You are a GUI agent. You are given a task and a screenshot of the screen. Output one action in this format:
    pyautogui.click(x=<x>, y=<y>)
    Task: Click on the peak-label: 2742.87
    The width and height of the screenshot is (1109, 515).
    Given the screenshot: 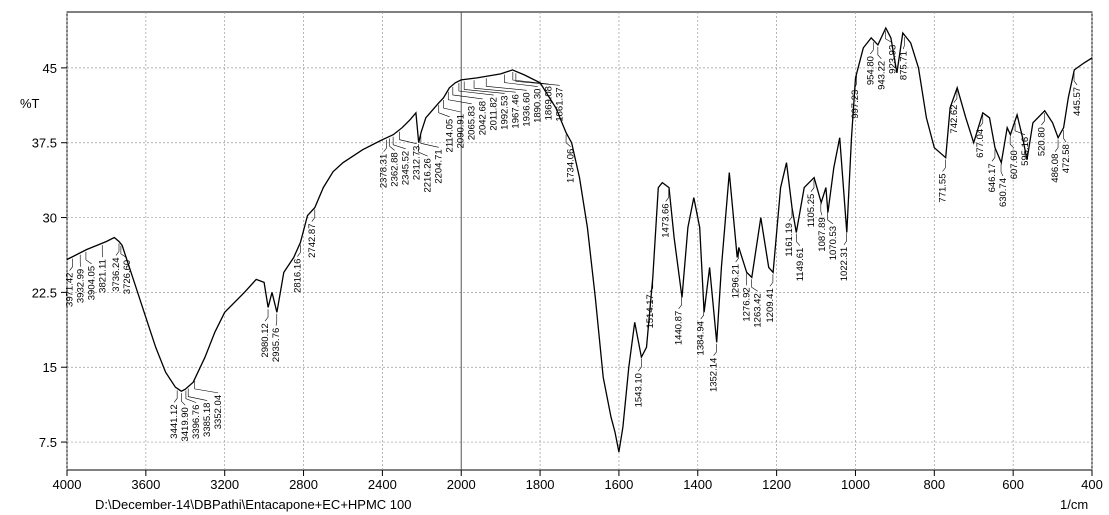 What is the action you would take?
    pyautogui.click(x=312, y=241)
    